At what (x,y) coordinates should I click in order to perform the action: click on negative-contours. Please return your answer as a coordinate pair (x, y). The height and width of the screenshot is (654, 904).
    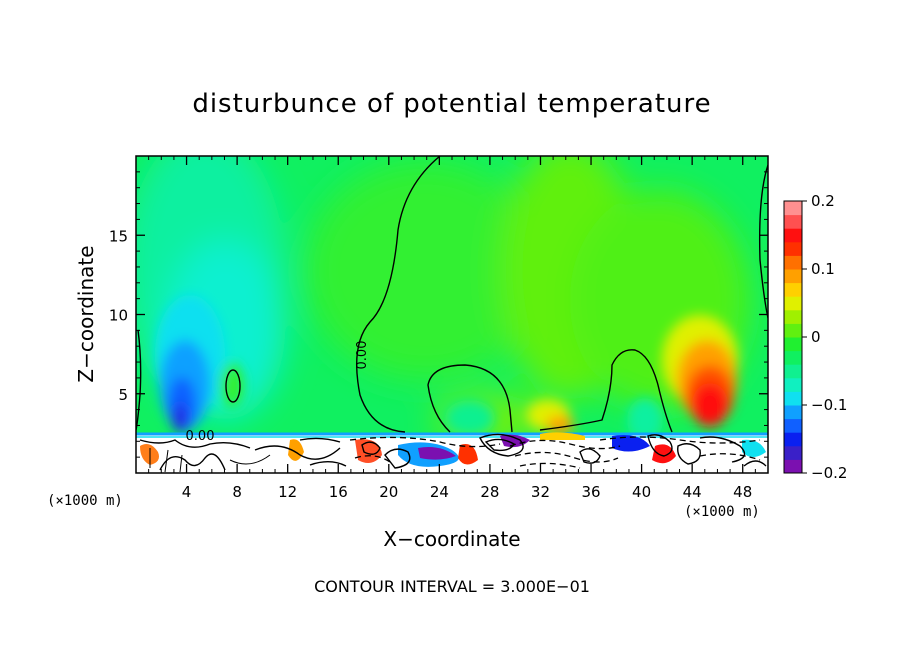
    Looking at the image, I should click on (555, 452).